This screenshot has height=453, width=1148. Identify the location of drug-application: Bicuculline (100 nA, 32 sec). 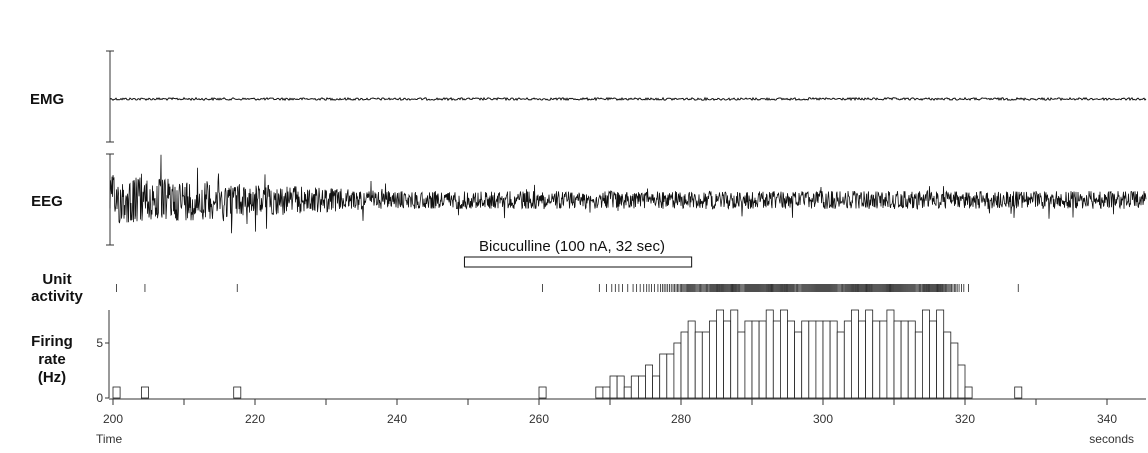
(578, 253).